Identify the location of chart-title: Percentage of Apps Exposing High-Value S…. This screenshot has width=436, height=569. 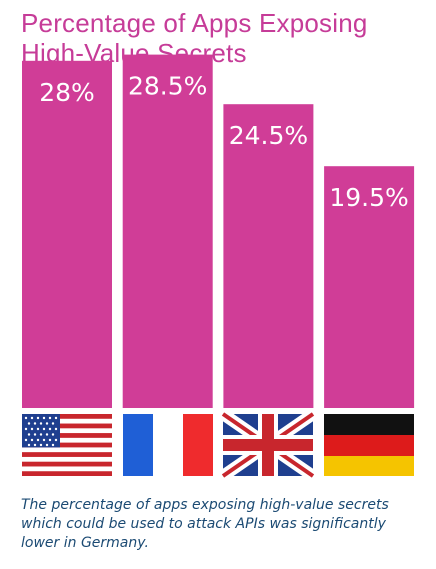
(194, 38).